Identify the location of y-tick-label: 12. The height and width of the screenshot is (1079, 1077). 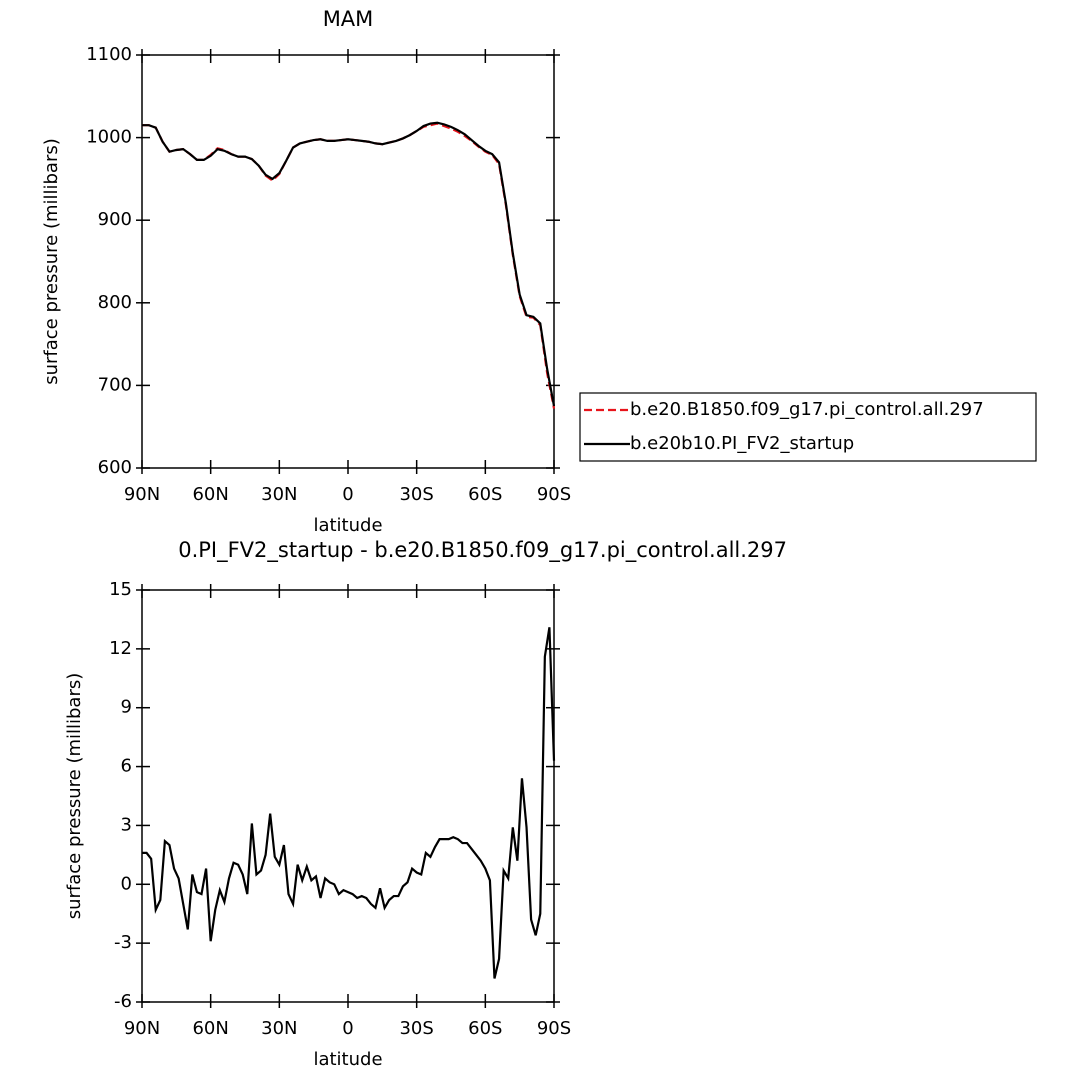
(120, 648).